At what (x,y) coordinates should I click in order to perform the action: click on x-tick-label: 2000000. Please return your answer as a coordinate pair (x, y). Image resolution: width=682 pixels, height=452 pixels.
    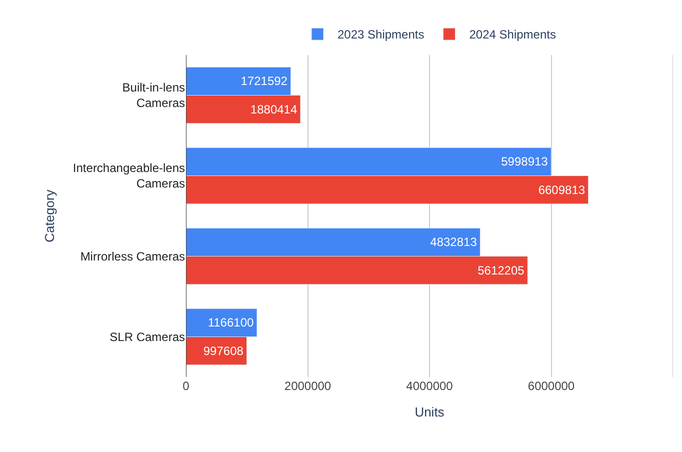
    Looking at the image, I should click on (308, 386).